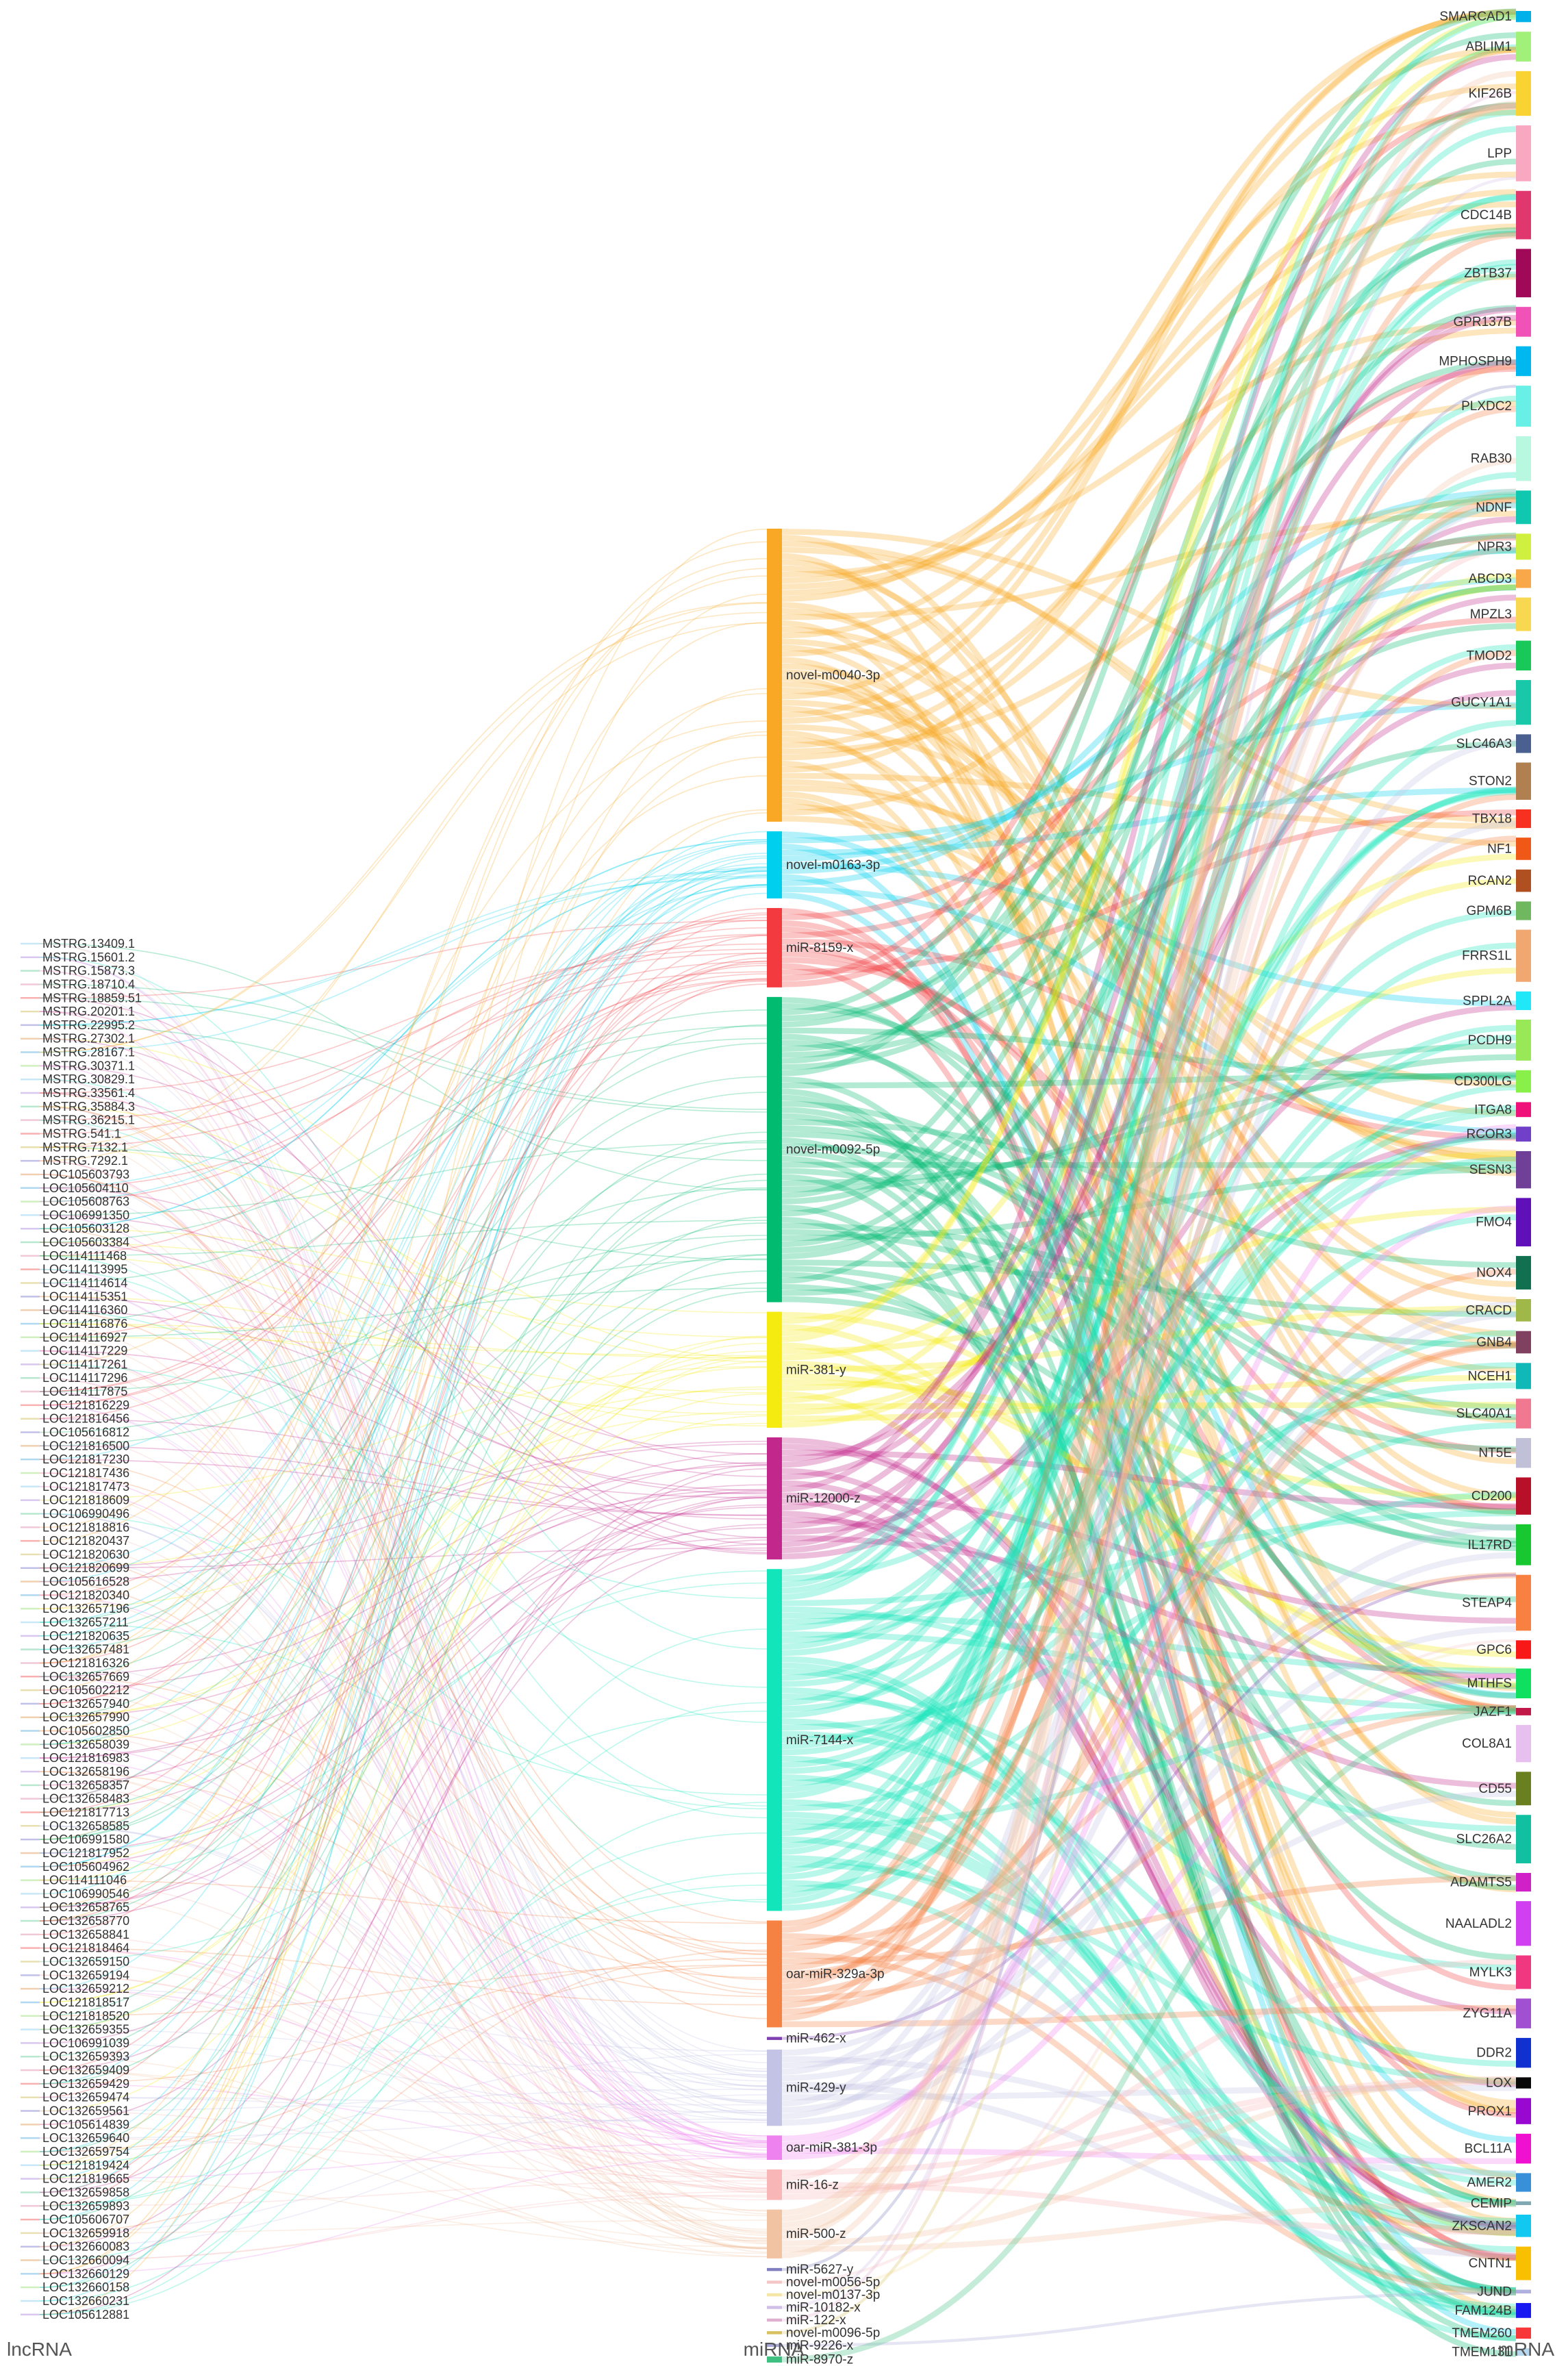 This screenshot has height=2366, width=1568. Describe the element at coordinates (1485, 17) in the screenshot. I see `mrna-node: SMARCAD1` at that location.